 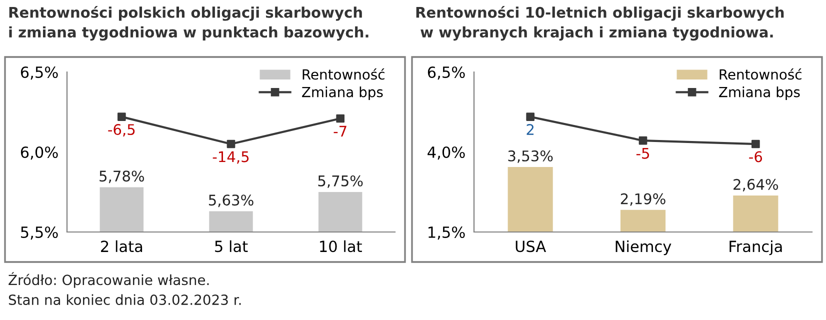 What do you see at coordinates (121, 246) in the screenshot?
I see `x-tick-label: 2 lata` at bounding box center [121, 246].